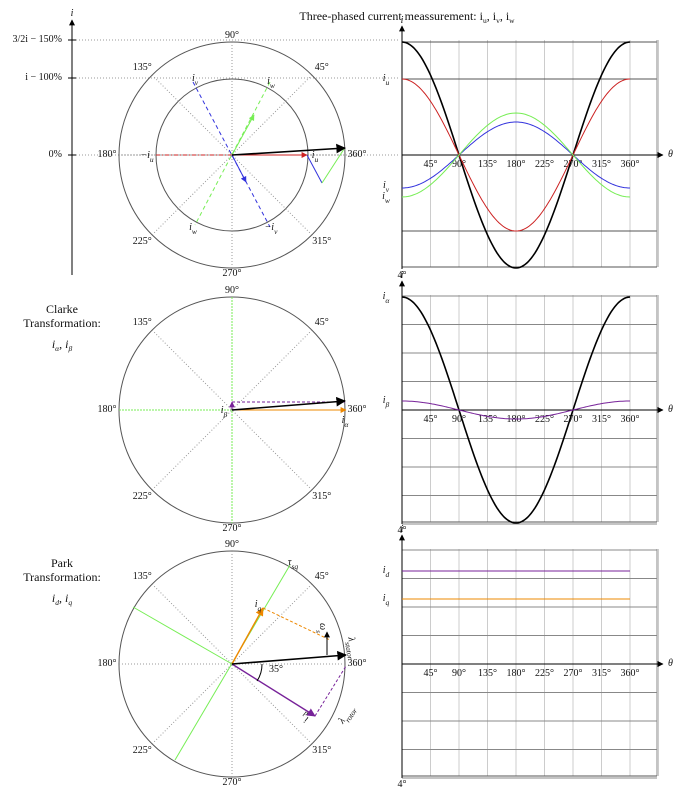  I want to click on curve-label: iβ, so click(386, 402).